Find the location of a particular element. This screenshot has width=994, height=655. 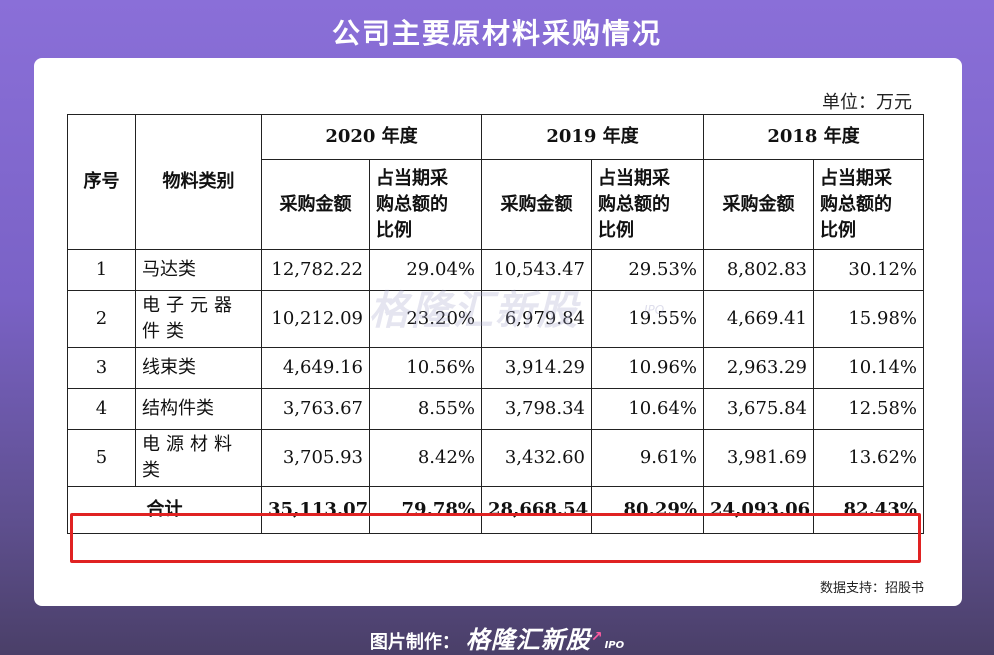

cell-amount-2018: 2,963.29 is located at coordinates (758, 368).